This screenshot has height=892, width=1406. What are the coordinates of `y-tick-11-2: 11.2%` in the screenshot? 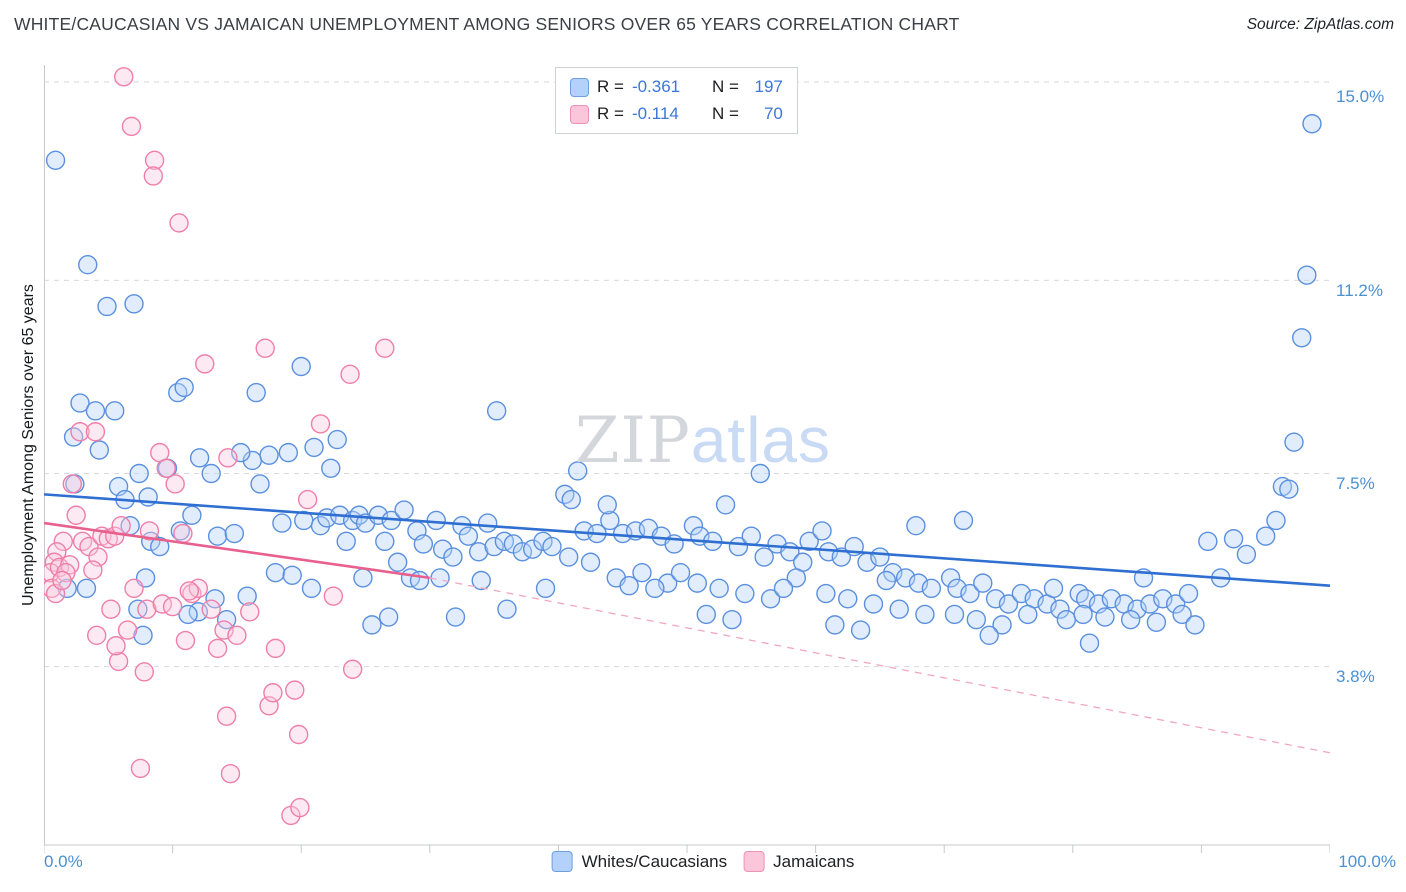 It's located at (1359, 290).